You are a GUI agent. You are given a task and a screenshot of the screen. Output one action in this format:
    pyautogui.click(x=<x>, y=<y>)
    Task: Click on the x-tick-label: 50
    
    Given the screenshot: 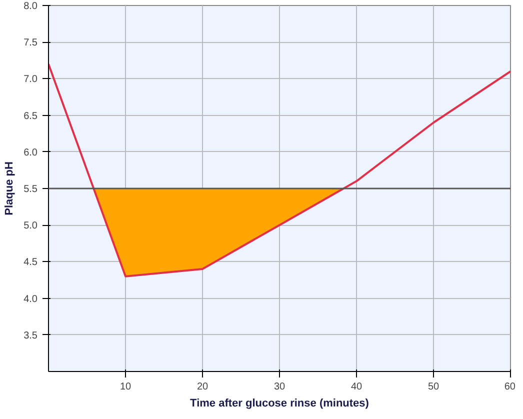 What is the action you would take?
    pyautogui.click(x=434, y=387)
    